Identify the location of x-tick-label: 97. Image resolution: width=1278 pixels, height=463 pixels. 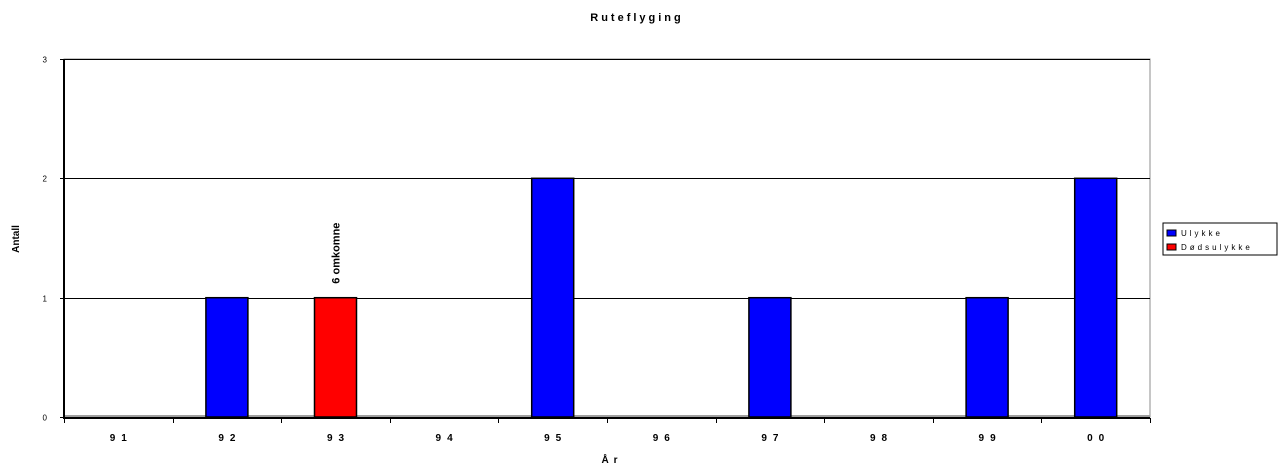
(772, 438).